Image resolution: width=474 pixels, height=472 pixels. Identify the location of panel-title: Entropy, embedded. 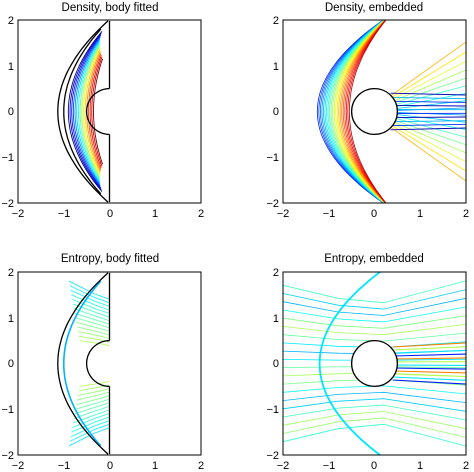
(374, 259).